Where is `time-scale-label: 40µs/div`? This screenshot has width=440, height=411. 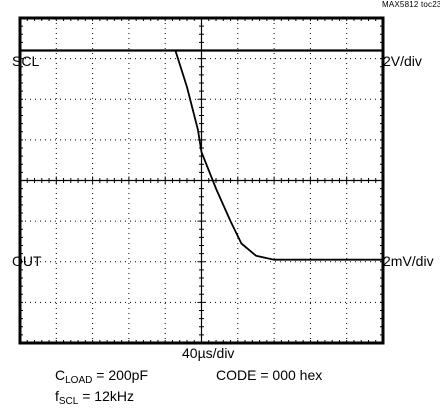 time-scale-label: 40µs/div is located at coordinates (208, 353).